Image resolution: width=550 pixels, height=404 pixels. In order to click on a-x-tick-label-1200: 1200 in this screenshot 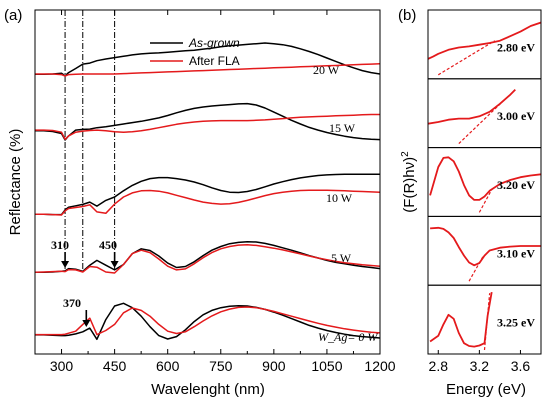, I will do `click(379, 366)`.